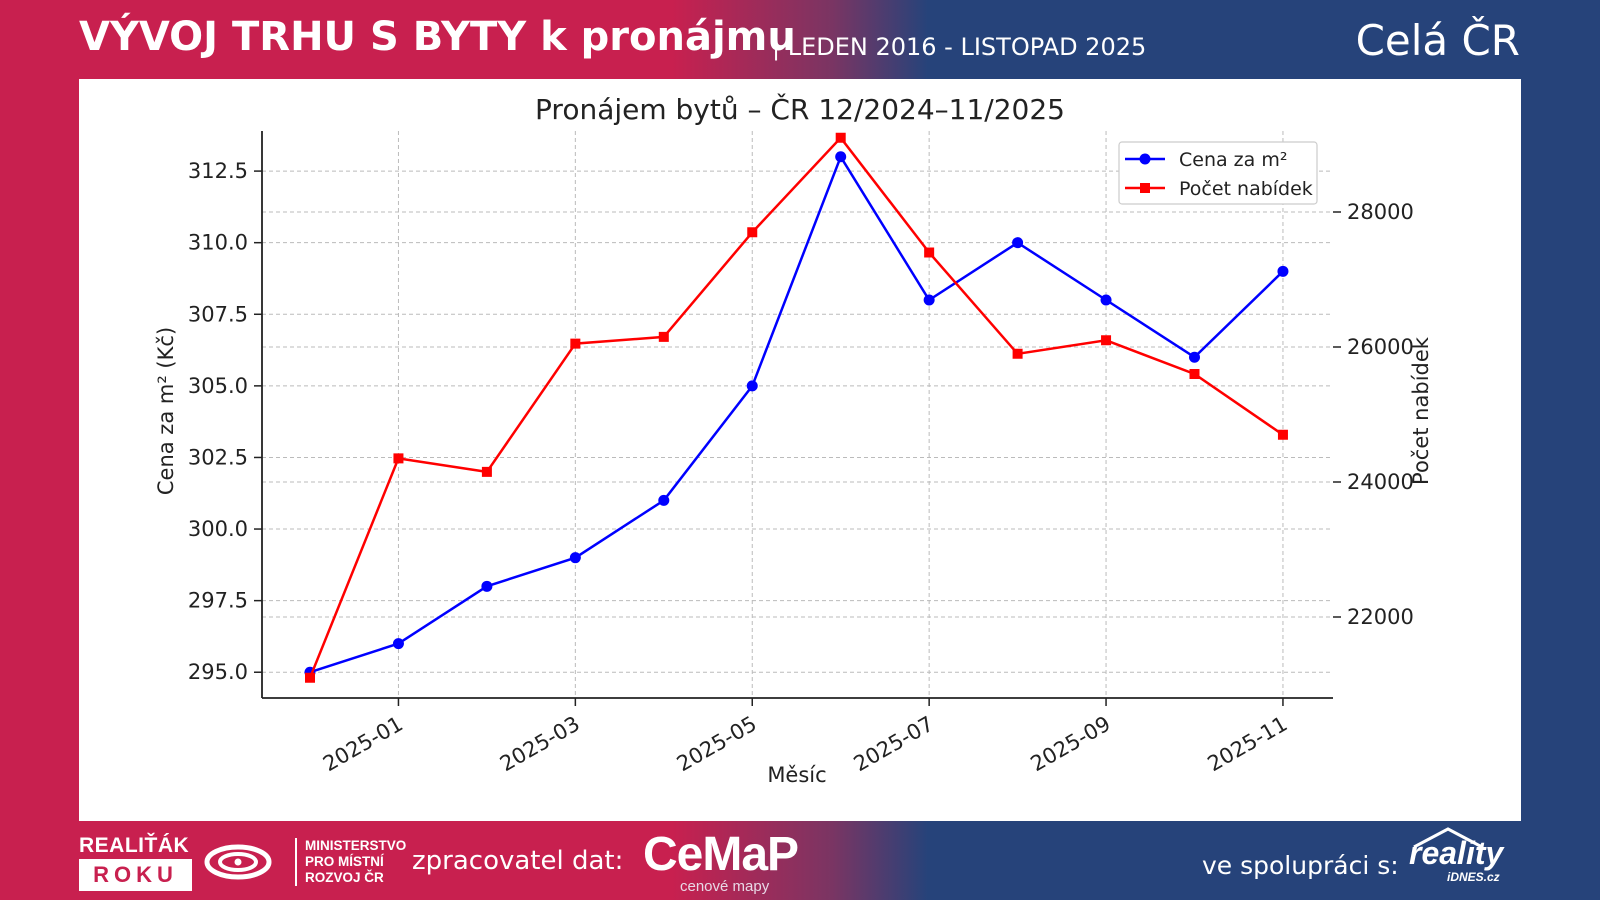 This screenshot has height=900, width=1600. I want to click on header-title: VÝVOJ TRHU S BYTY k pronájmu, so click(437, 37).